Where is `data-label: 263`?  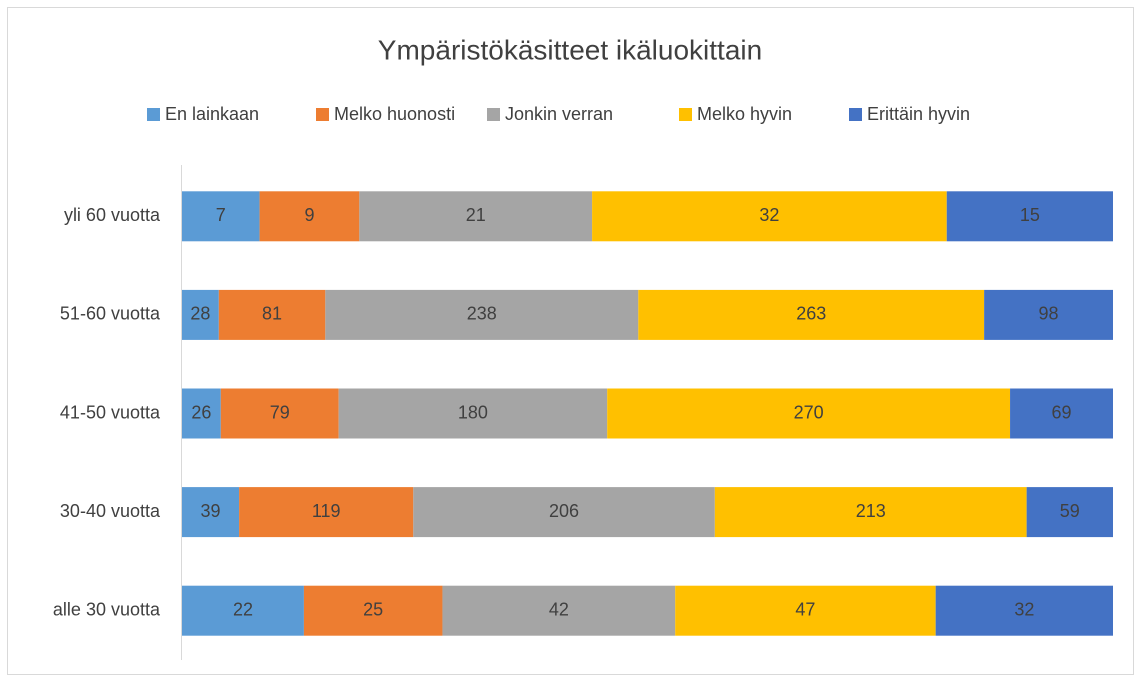 data-label: 263 is located at coordinates (811, 314).